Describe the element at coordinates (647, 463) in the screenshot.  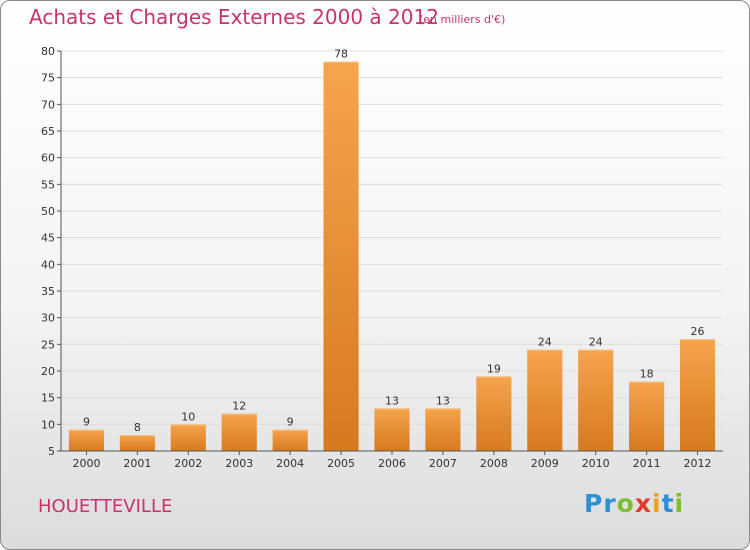
I see `x-tick-label: 2011` at that location.